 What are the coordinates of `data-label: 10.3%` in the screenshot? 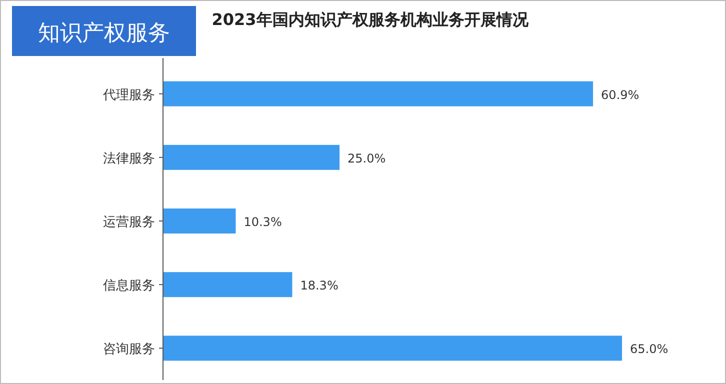 It's located at (263, 222).